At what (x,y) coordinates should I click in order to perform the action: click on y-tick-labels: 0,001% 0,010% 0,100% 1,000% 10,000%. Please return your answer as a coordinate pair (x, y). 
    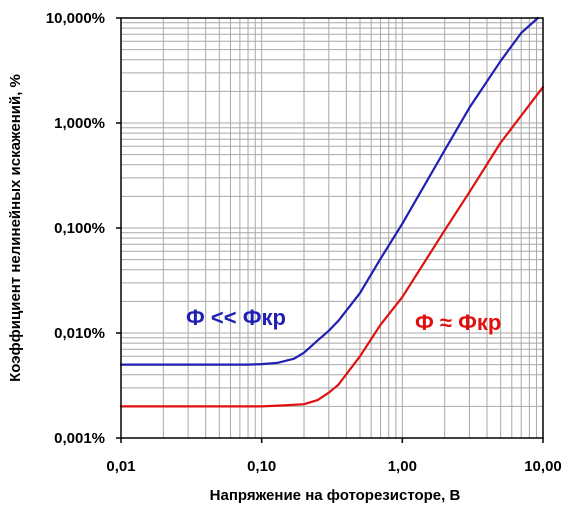
    Looking at the image, I should click on (75, 228).